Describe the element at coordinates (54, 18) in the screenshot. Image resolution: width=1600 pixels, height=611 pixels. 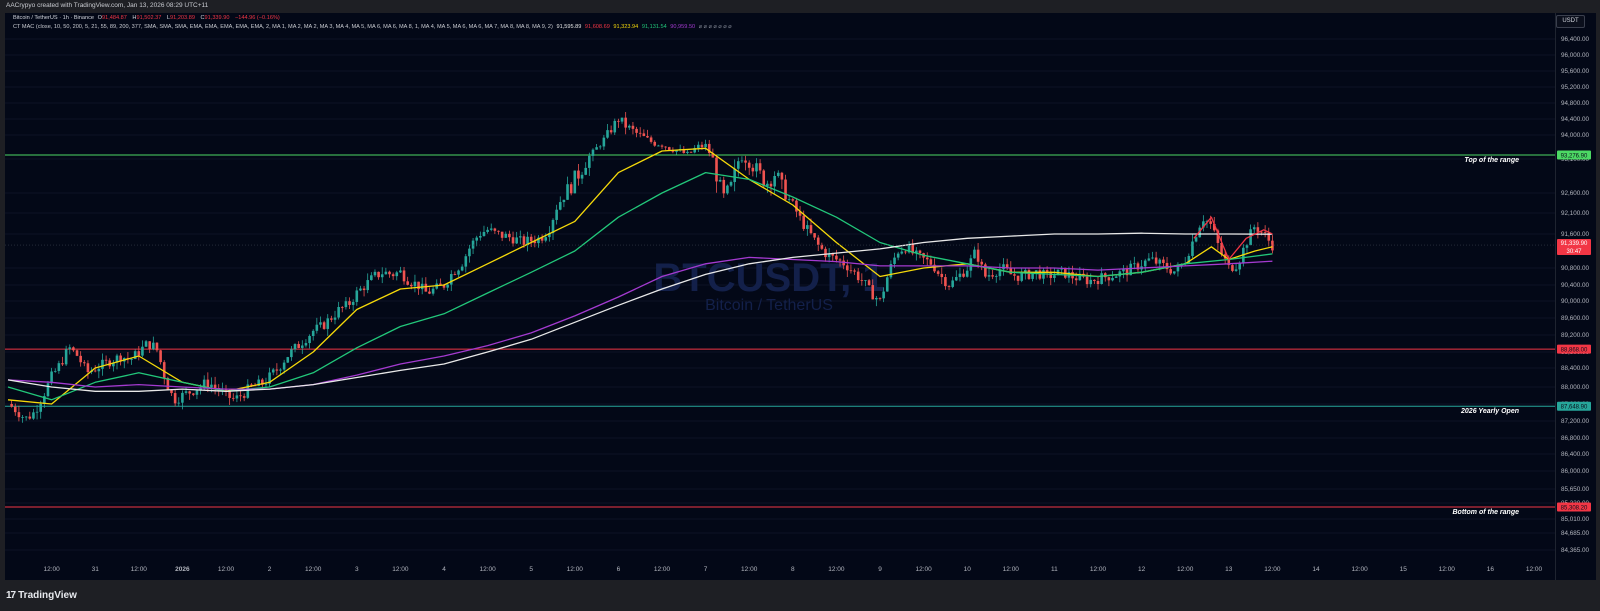
I see `symbol-title: Bitcoin / TetherUS · 1h · Binance` at that location.